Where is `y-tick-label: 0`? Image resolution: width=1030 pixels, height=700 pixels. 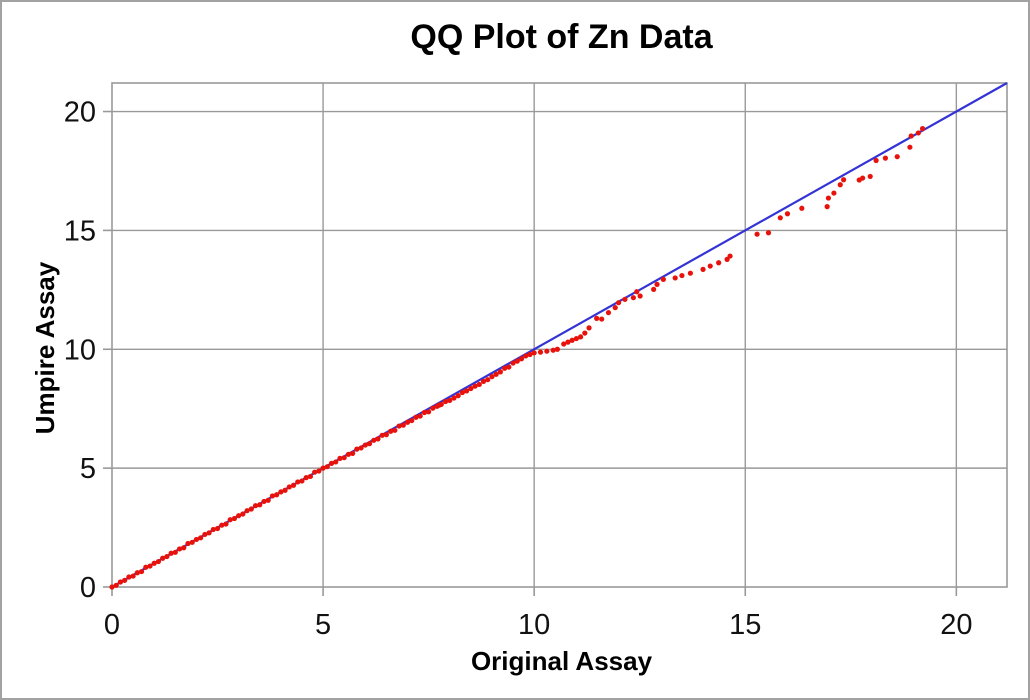
y-tick-label: 0 is located at coordinates (88, 588).